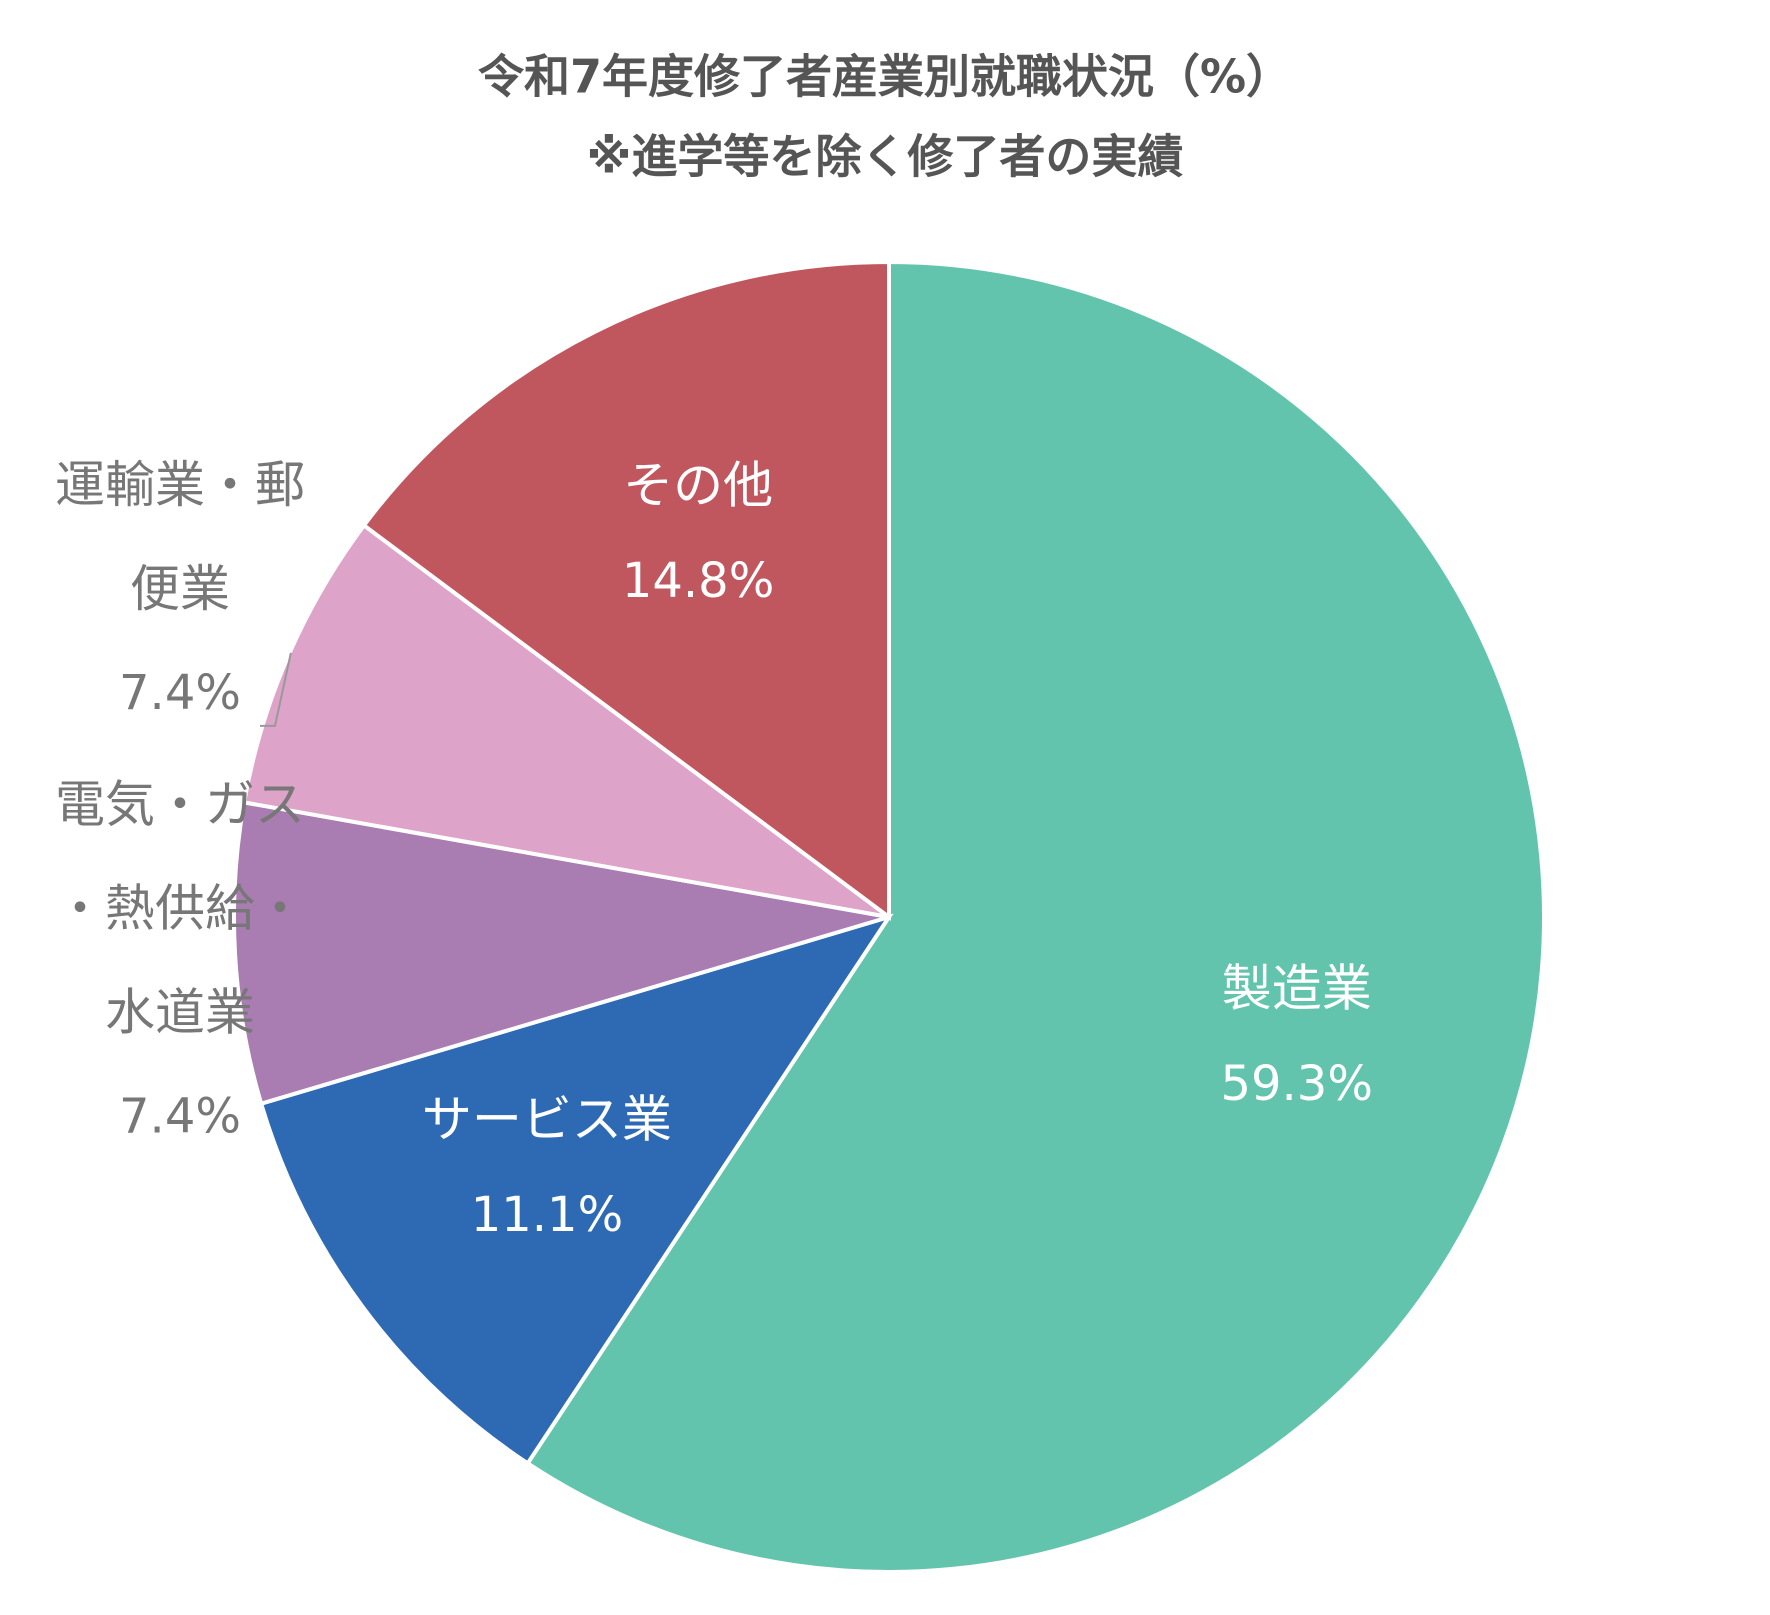 The image size is (1770, 1615). Describe the element at coordinates (180, 484) in the screenshot. I see `label-line: 運輸業・郵` at that location.